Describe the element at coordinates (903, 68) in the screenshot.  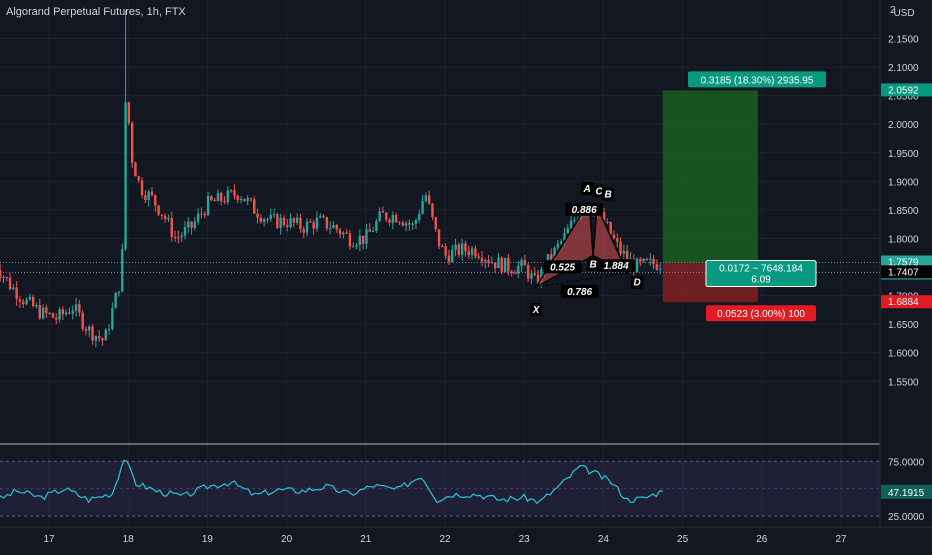
I see `price-tick-label: 2.1000` at that location.